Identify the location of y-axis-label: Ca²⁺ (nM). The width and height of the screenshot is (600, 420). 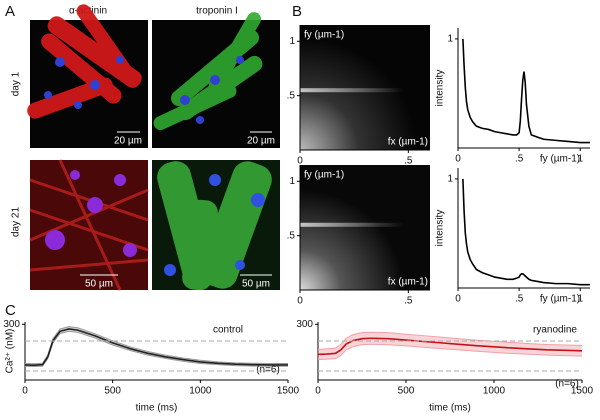
(10, 351).